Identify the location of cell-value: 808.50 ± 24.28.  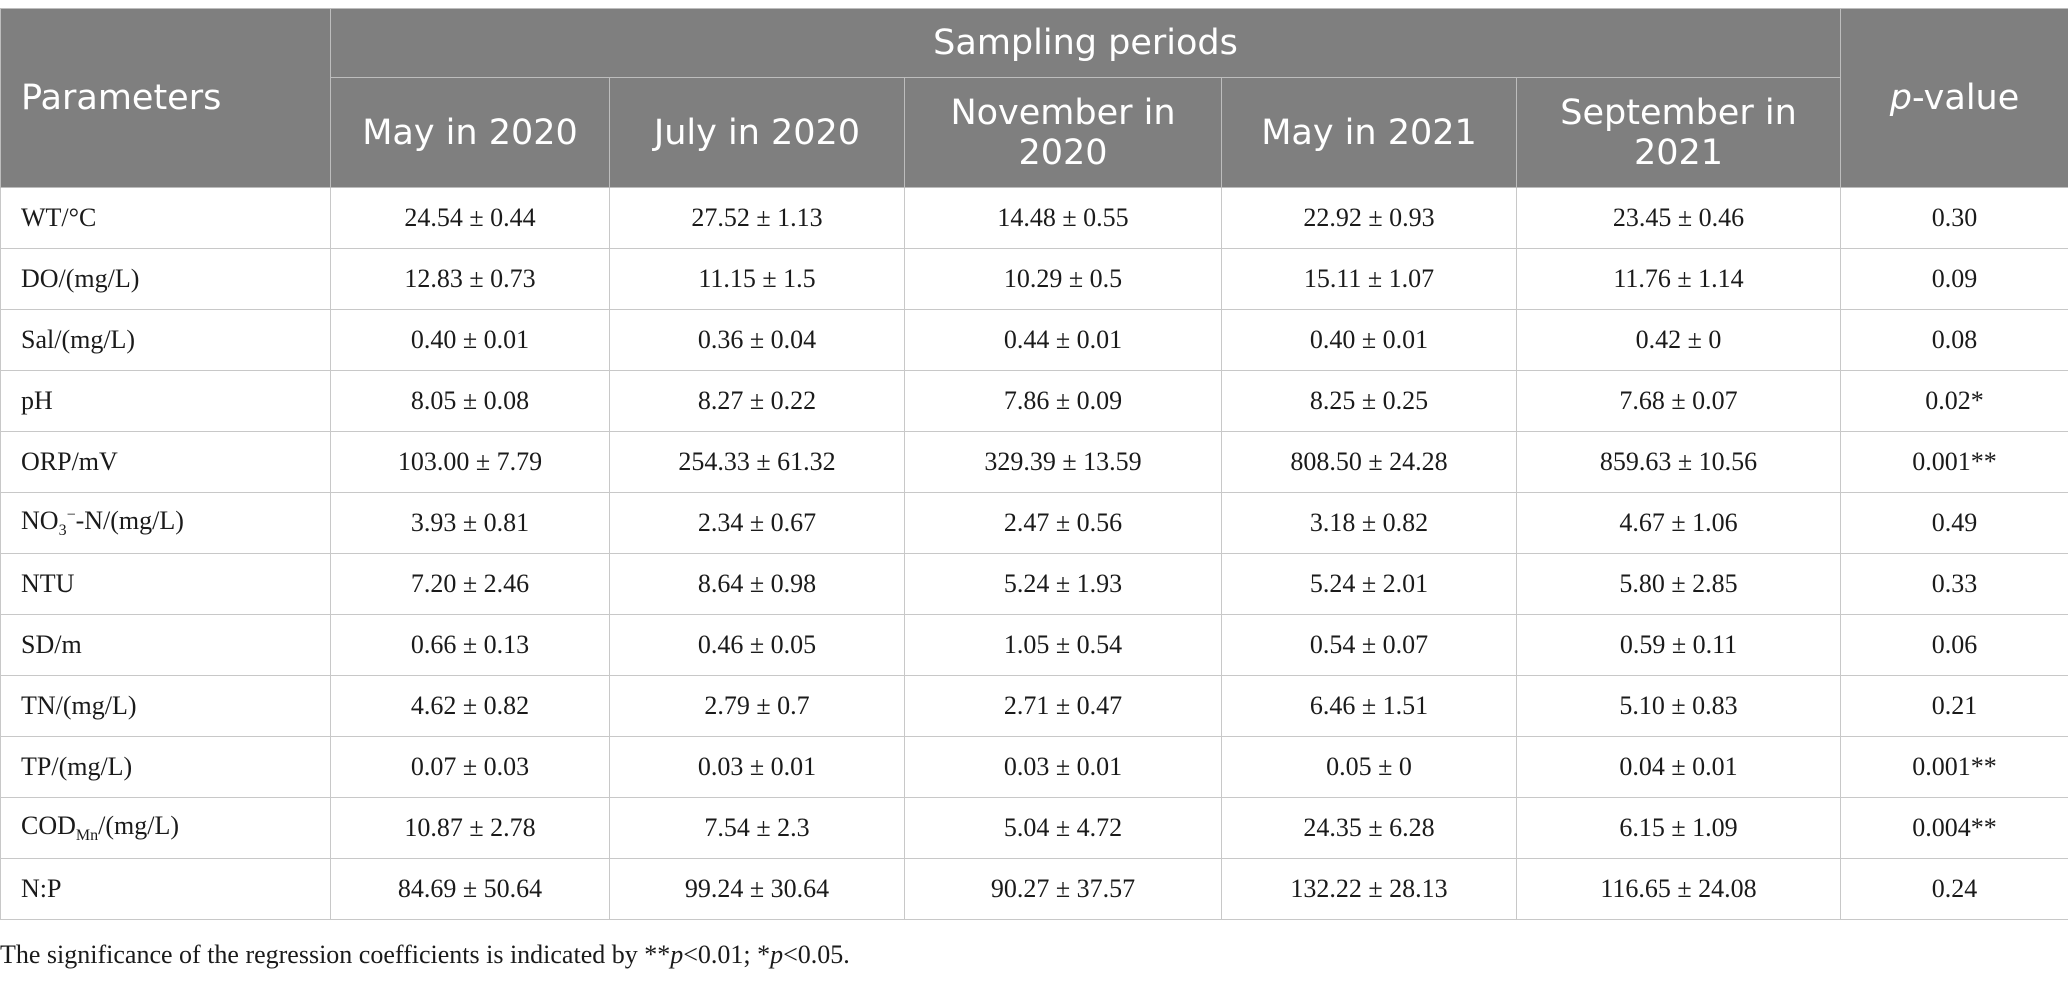
(1369, 462).